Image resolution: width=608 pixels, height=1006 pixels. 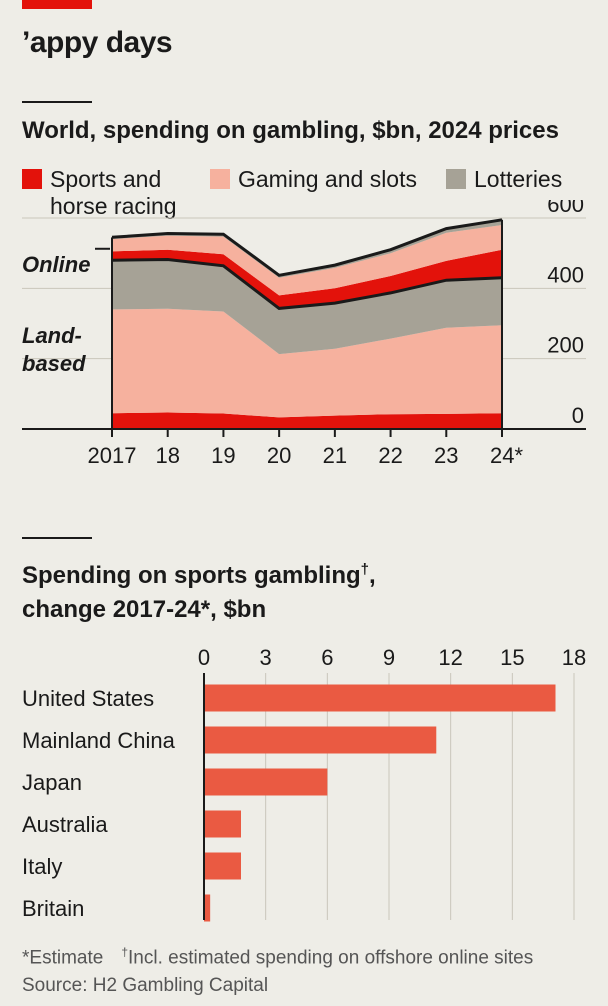 I want to click on chart2-title-dagger: †, so click(x=365, y=569).